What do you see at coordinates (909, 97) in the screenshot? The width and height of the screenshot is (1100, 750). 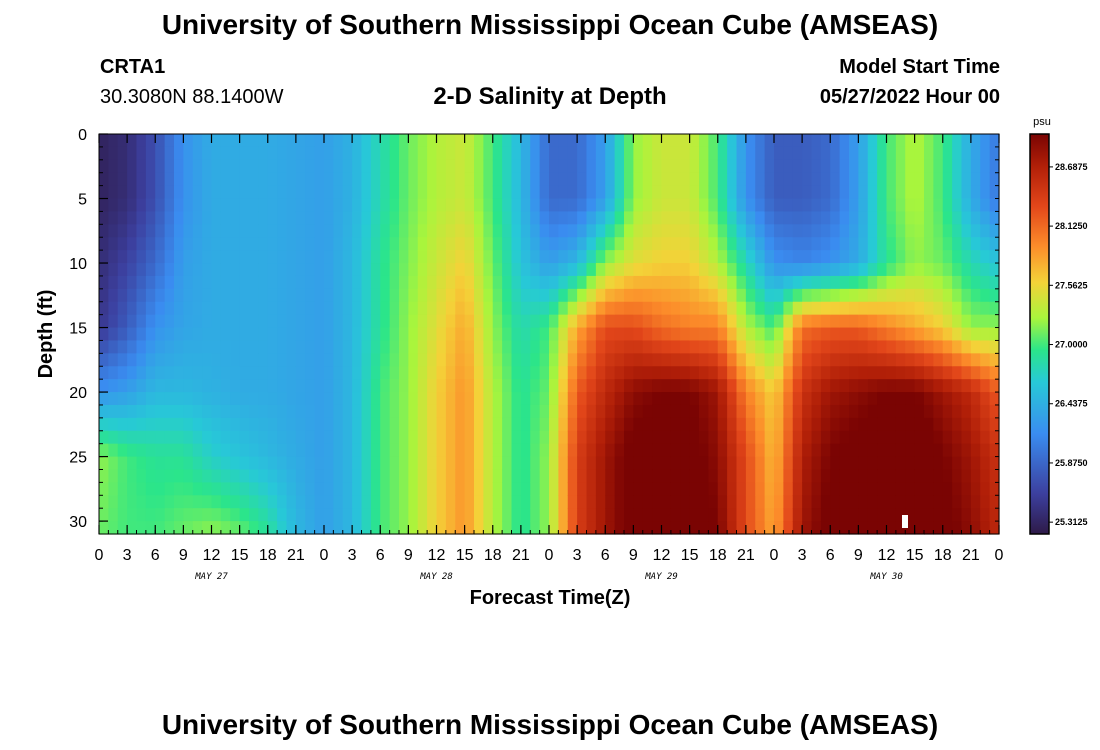 I see `model-start-value: 05/27/2022 Hour 00` at bounding box center [909, 97].